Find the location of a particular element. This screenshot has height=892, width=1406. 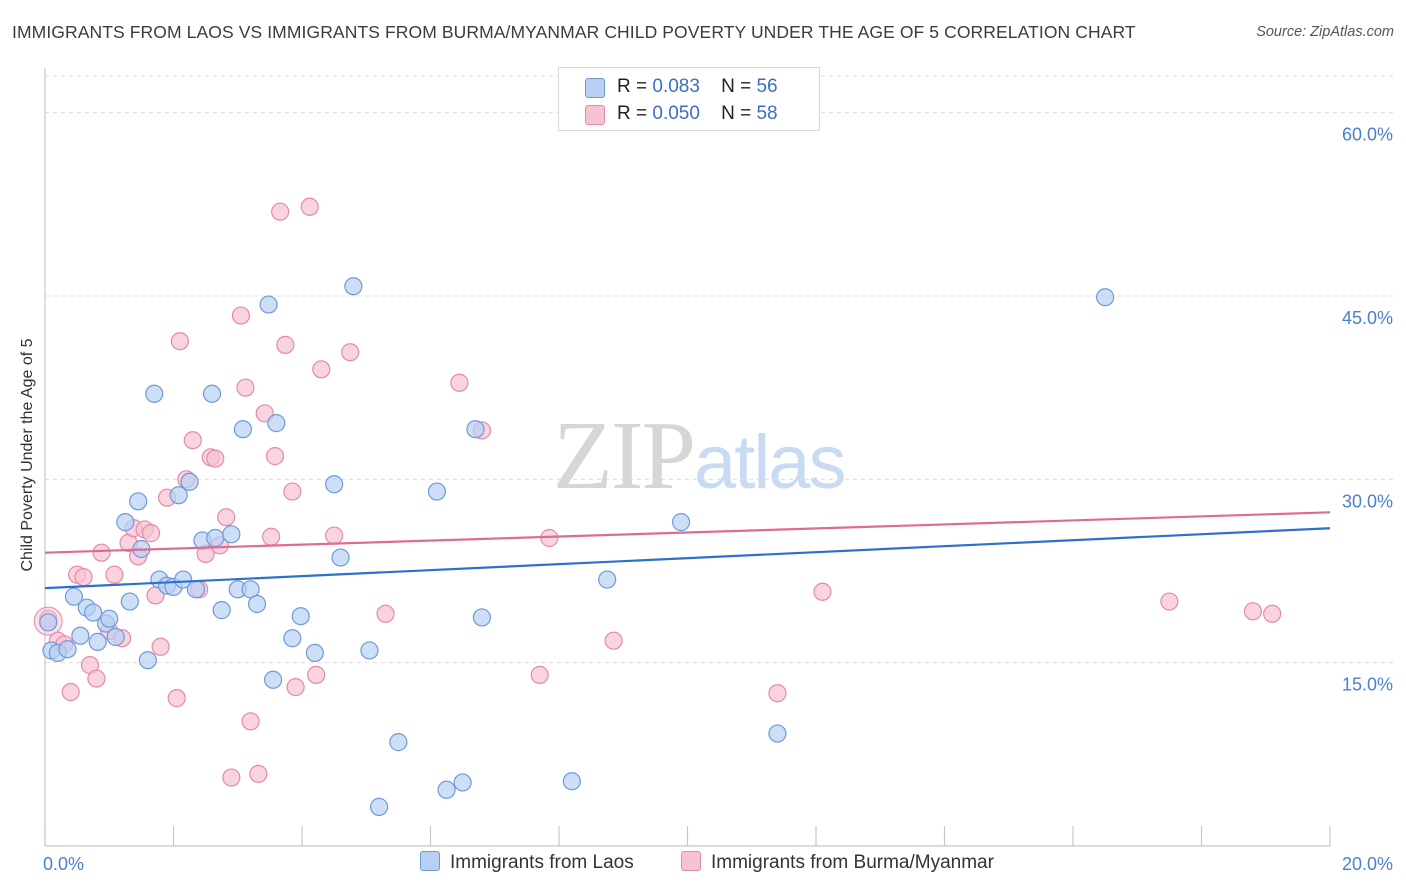

legend-burma-n-value: 58 is located at coordinates (767, 113).